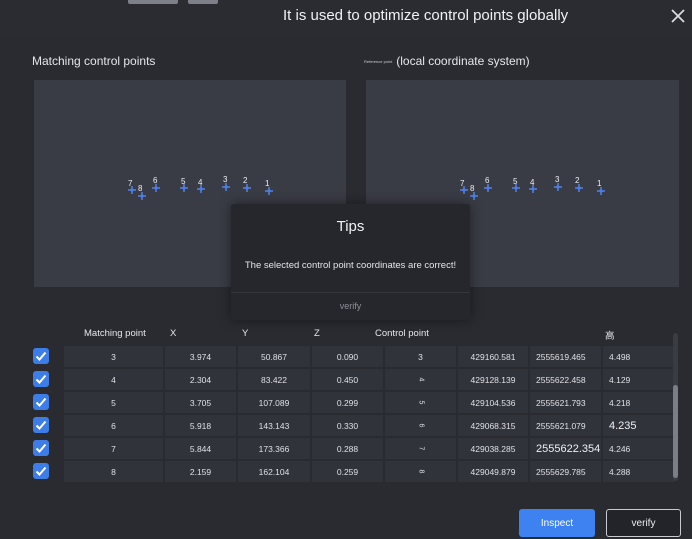 This screenshot has height=539, width=692. I want to click on cell-cx: 429160.581, so click(493, 356).